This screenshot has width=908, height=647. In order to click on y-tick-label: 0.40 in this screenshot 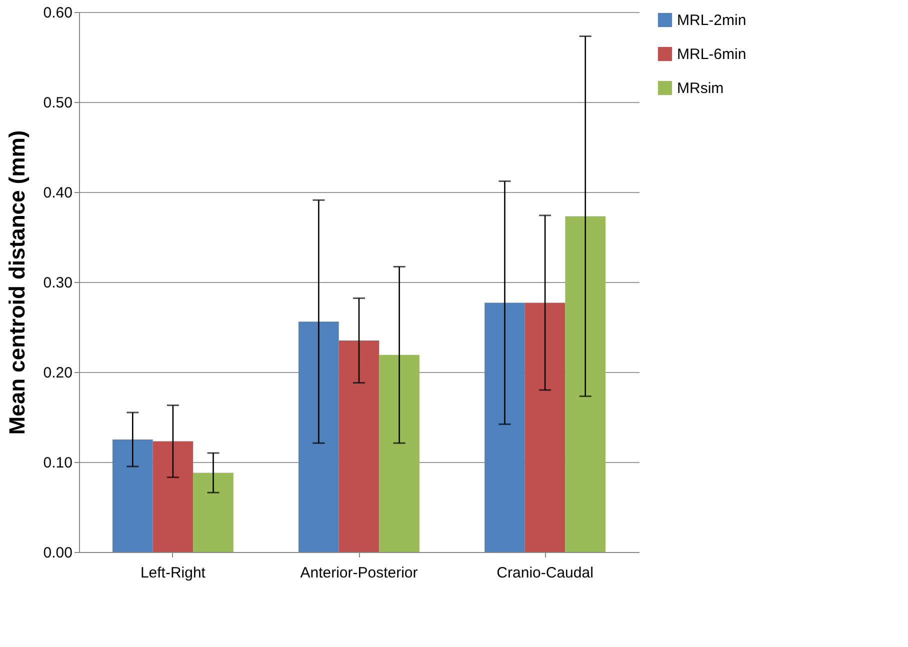, I will do `click(57, 193)`.